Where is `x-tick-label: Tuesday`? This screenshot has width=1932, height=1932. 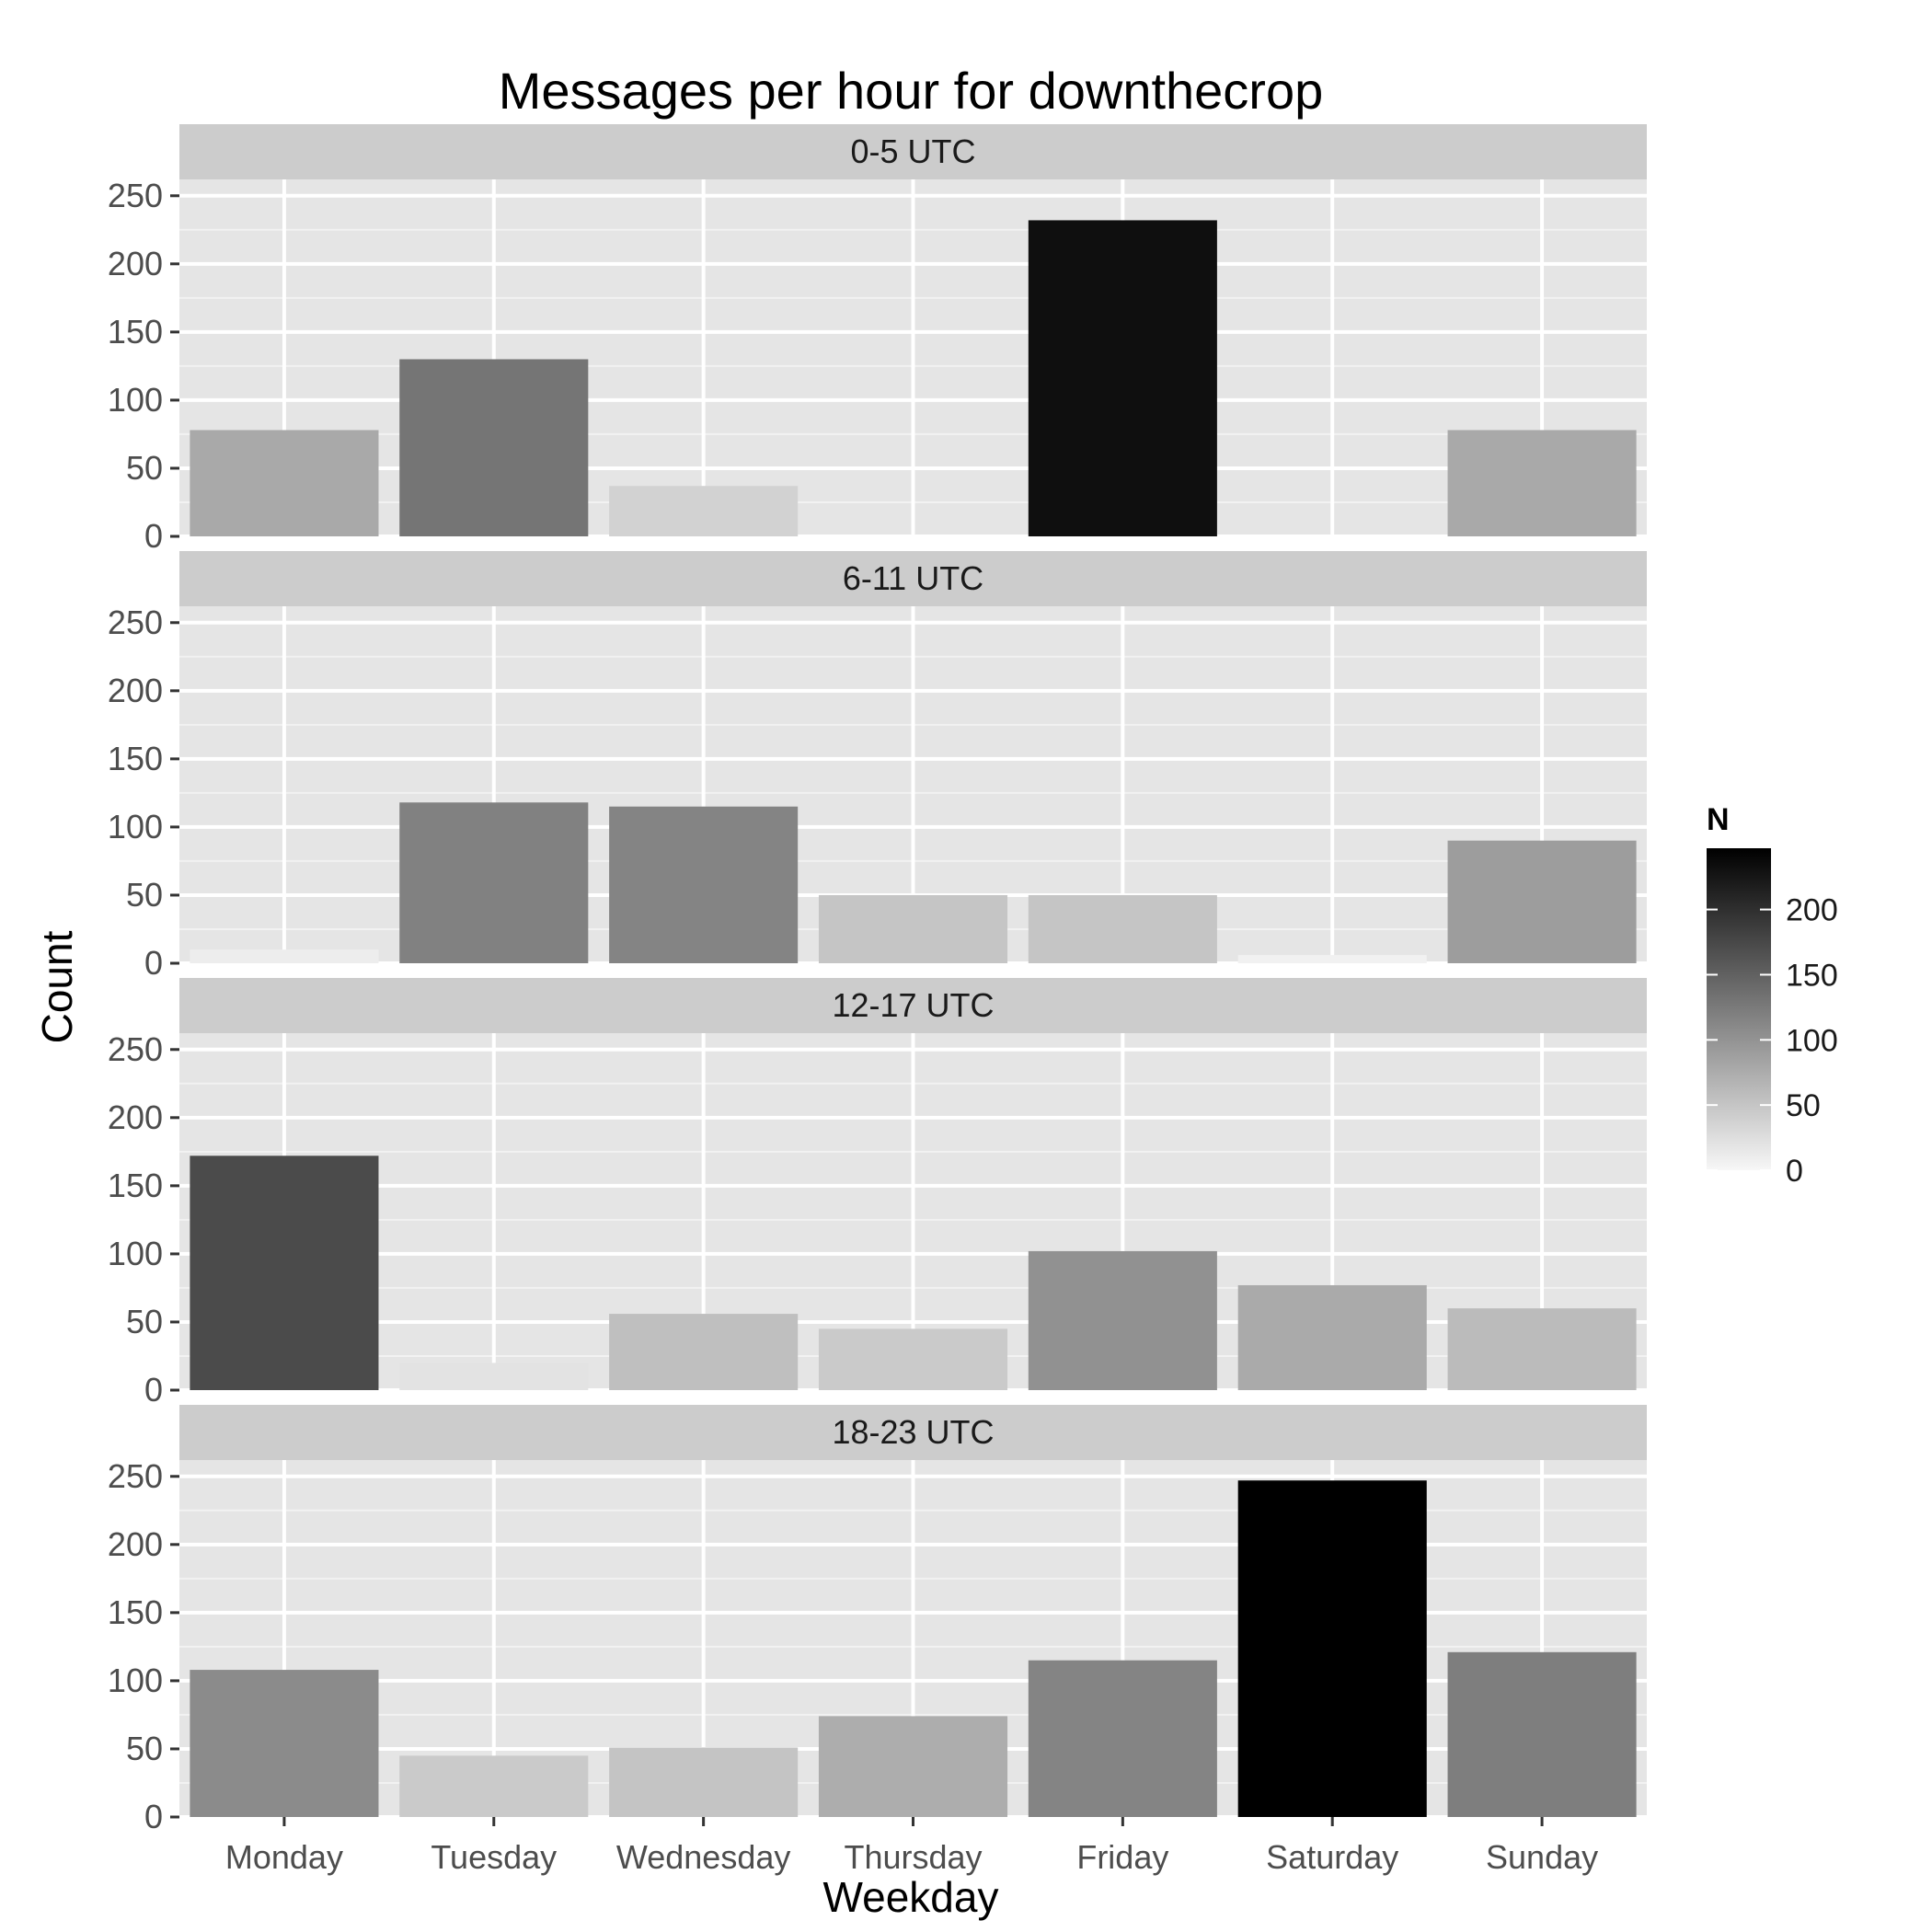
x-tick-label: Tuesday is located at coordinates (494, 1857).